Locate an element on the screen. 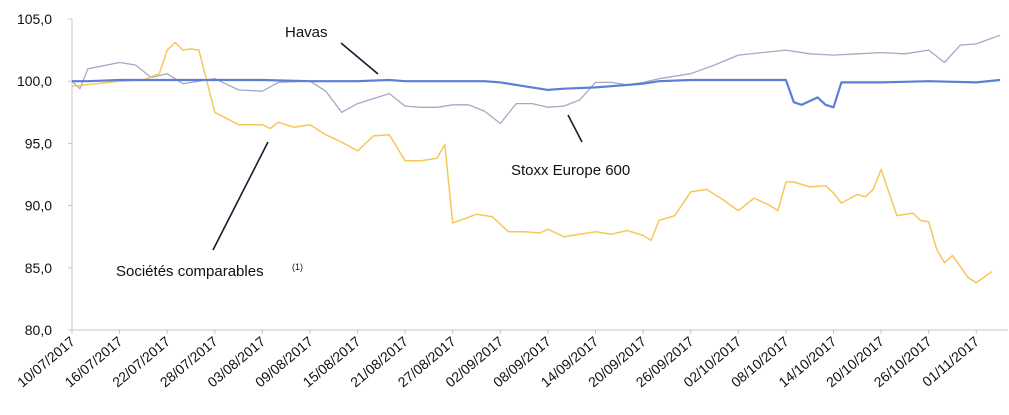 This screenshot has height=415, width=1009. annotation-leader-stoxx is located at coordinates (575, 128).